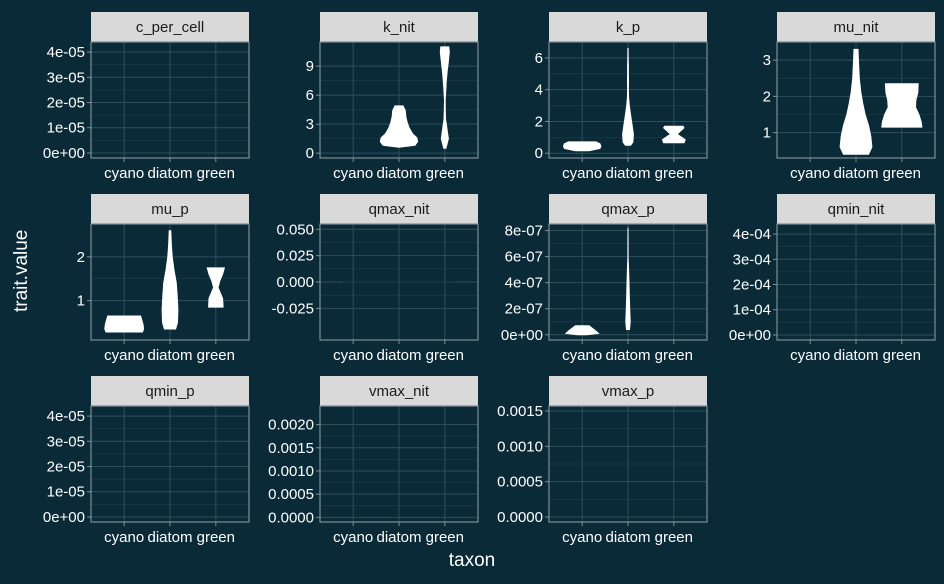 This screenshot has height=584, width=944. I want to click on facet-title-mu_nit: mu_nit, so click(856, 27).